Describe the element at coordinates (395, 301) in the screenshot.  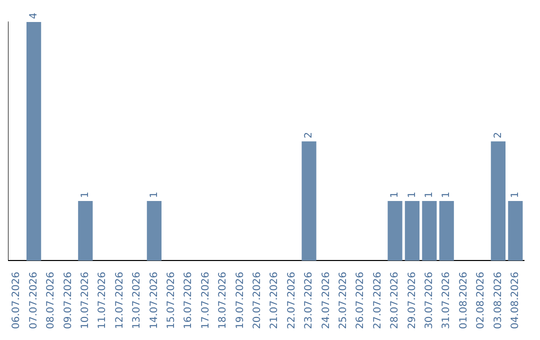
I see `x-tick-label: 28.07.2026` at that location.